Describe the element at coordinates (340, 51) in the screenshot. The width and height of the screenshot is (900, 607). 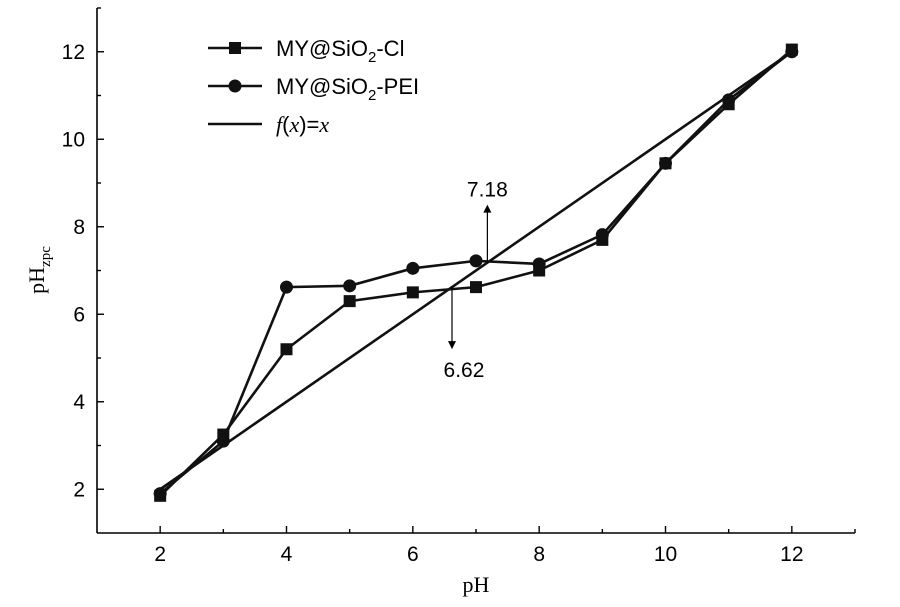
I see `legend-label-cl: MY@SiO2-Cl` at that location.